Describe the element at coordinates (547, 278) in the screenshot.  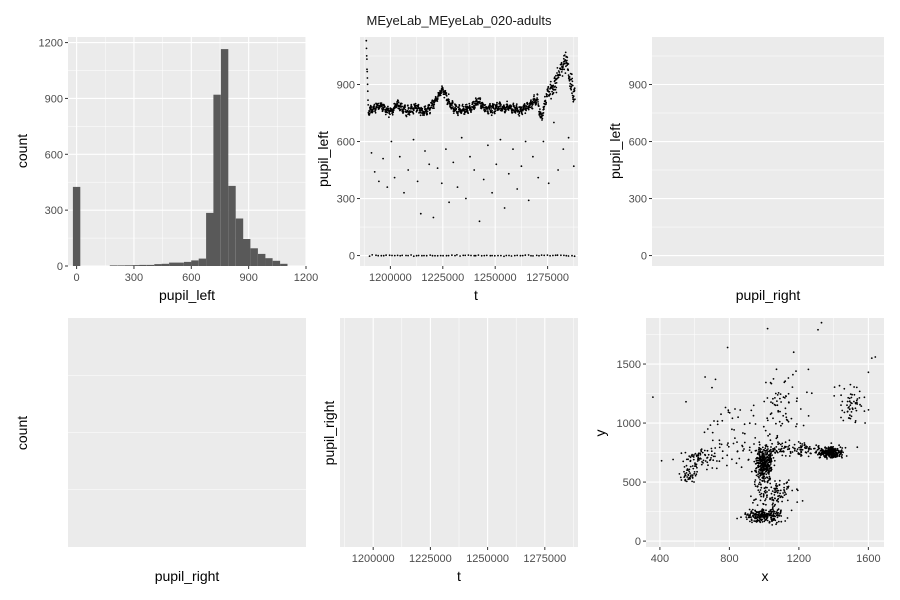
I see `x-tick-label: 1275000` at that location.